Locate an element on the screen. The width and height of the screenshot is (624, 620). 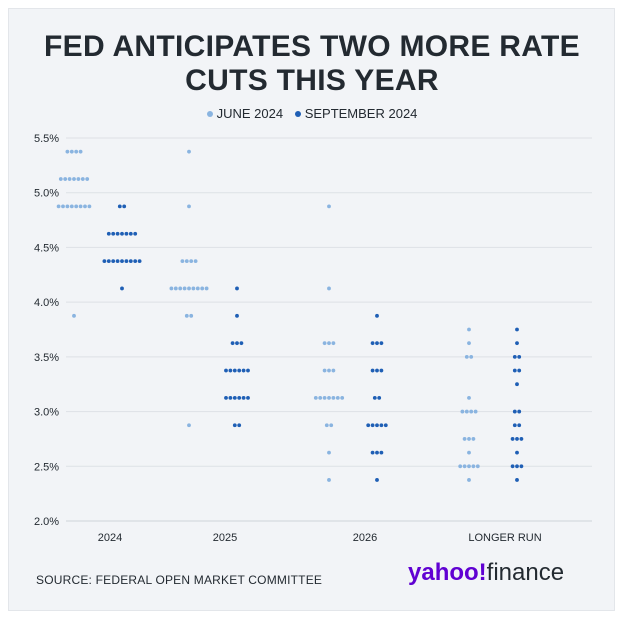
y-tick-label: 2.5% is located at coordinates (46, 467).